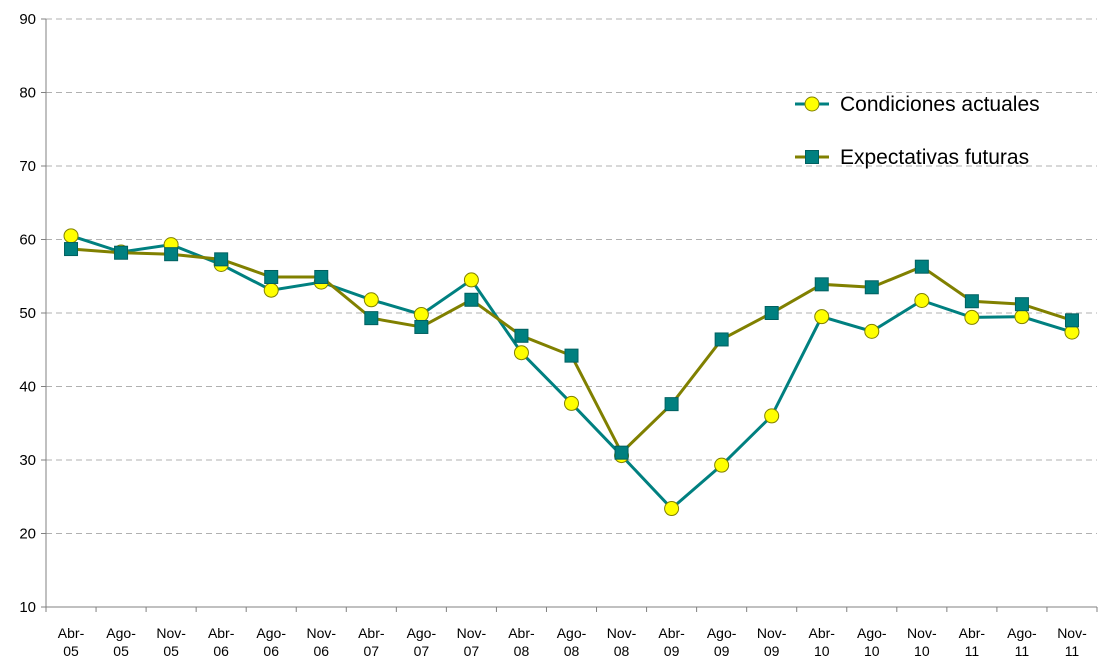  I want to click on x-tick-label: Abr-11, so click(972, 642).